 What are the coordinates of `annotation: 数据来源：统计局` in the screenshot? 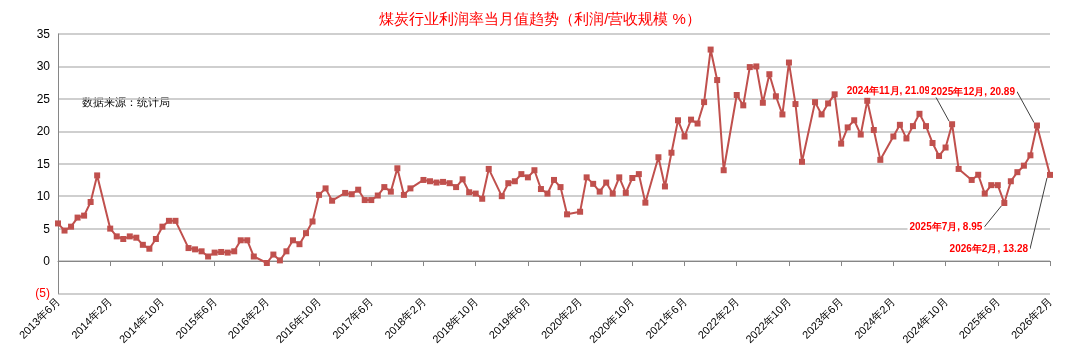 It's located at (126, 101).